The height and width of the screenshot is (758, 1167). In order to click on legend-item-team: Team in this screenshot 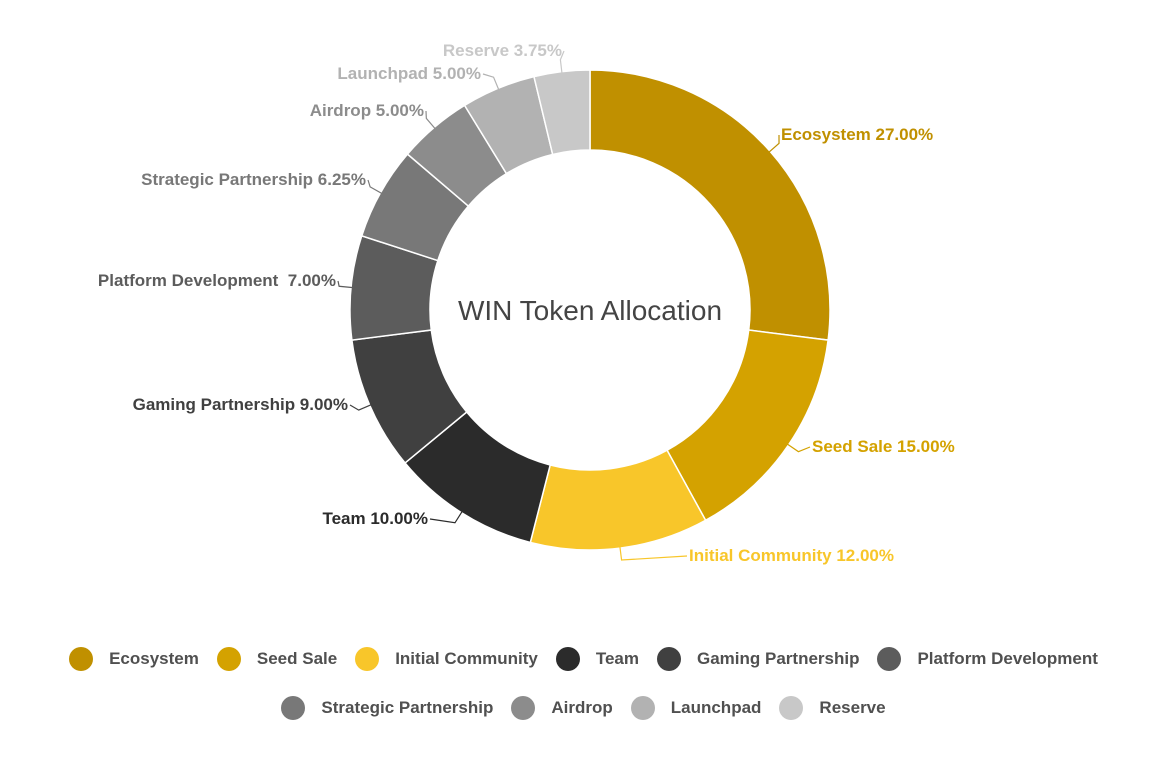, I will do `click(597, 659)`.